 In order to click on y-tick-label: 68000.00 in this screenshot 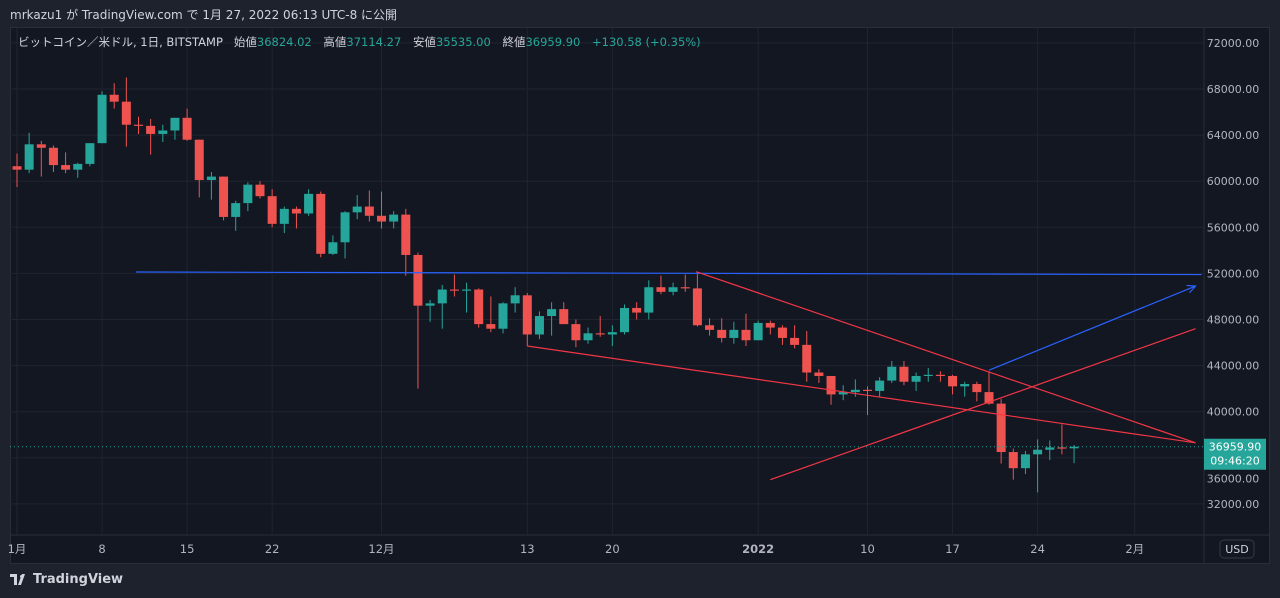, I will do `click(1233, 89)`.